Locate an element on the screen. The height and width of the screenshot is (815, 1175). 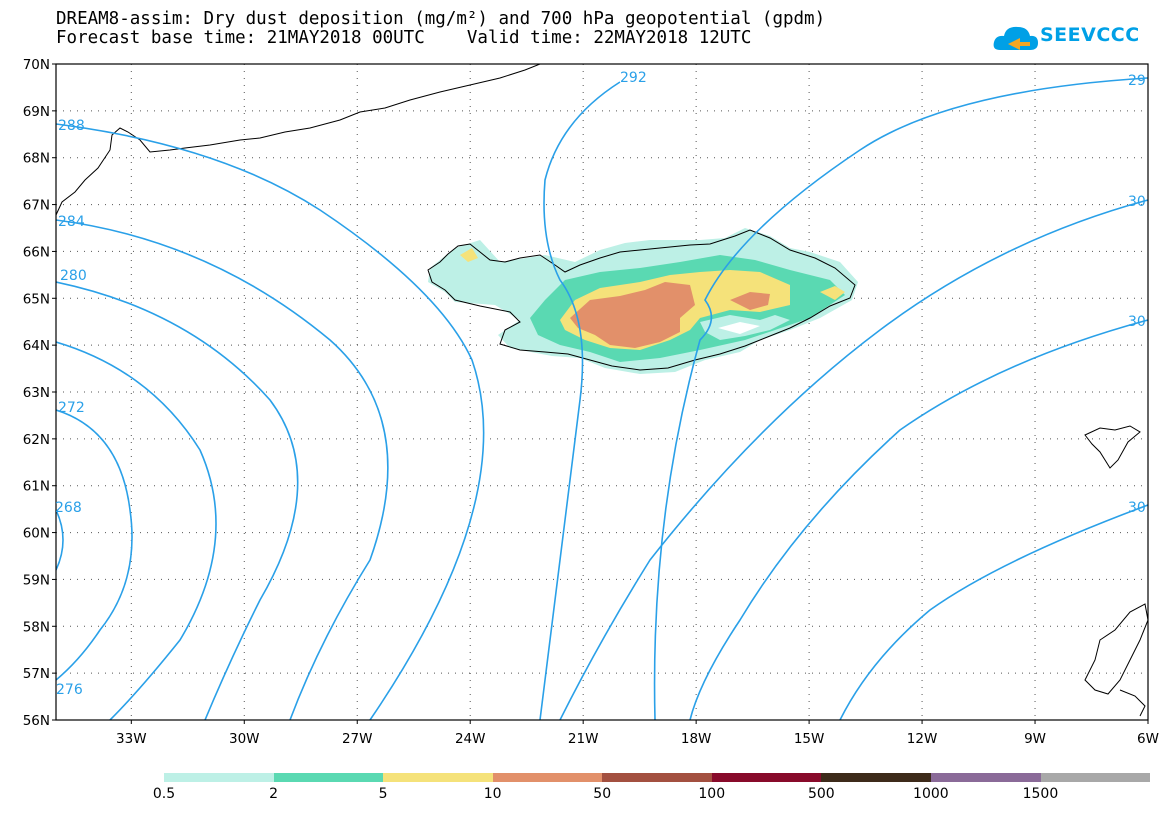
legend-label: 0.5 is located at coordinates (164, 794).